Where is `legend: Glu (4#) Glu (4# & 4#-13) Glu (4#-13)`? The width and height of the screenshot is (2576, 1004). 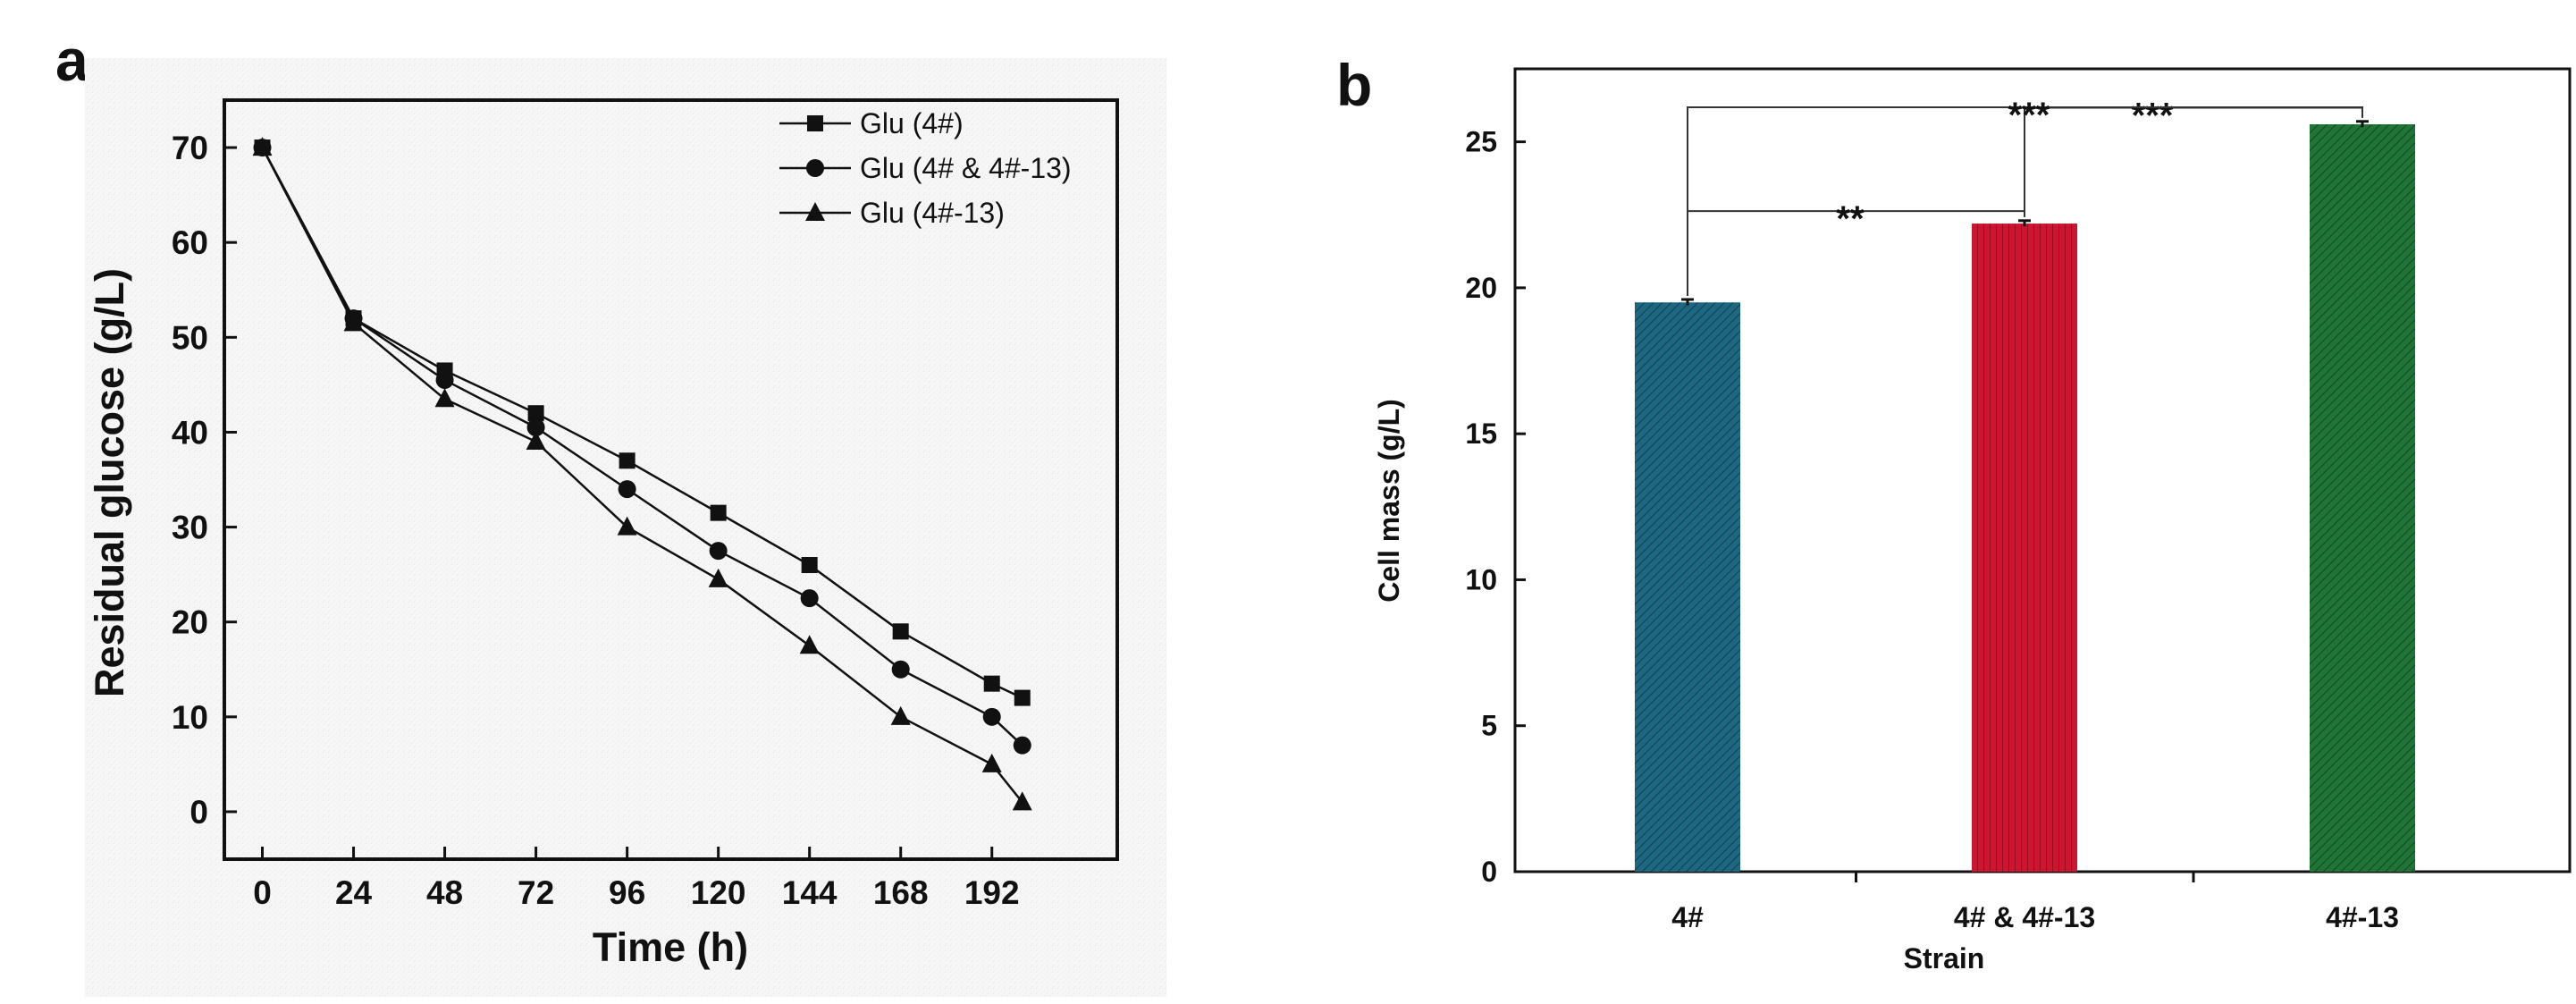 legend: Glu (4#) Glu (4# & 4#-13) Glu (4#-13) is located at coordinates (926, 168).